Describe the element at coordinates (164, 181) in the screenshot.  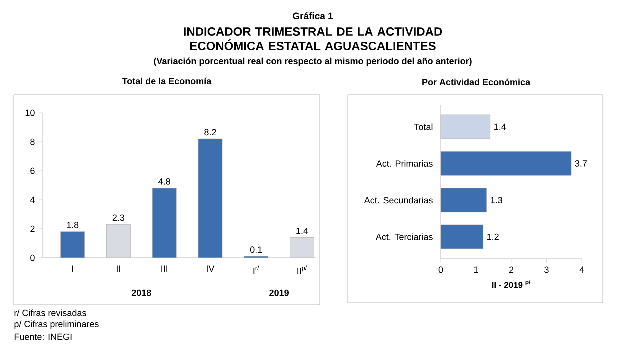
I see `data-label: 4.8` at that location.